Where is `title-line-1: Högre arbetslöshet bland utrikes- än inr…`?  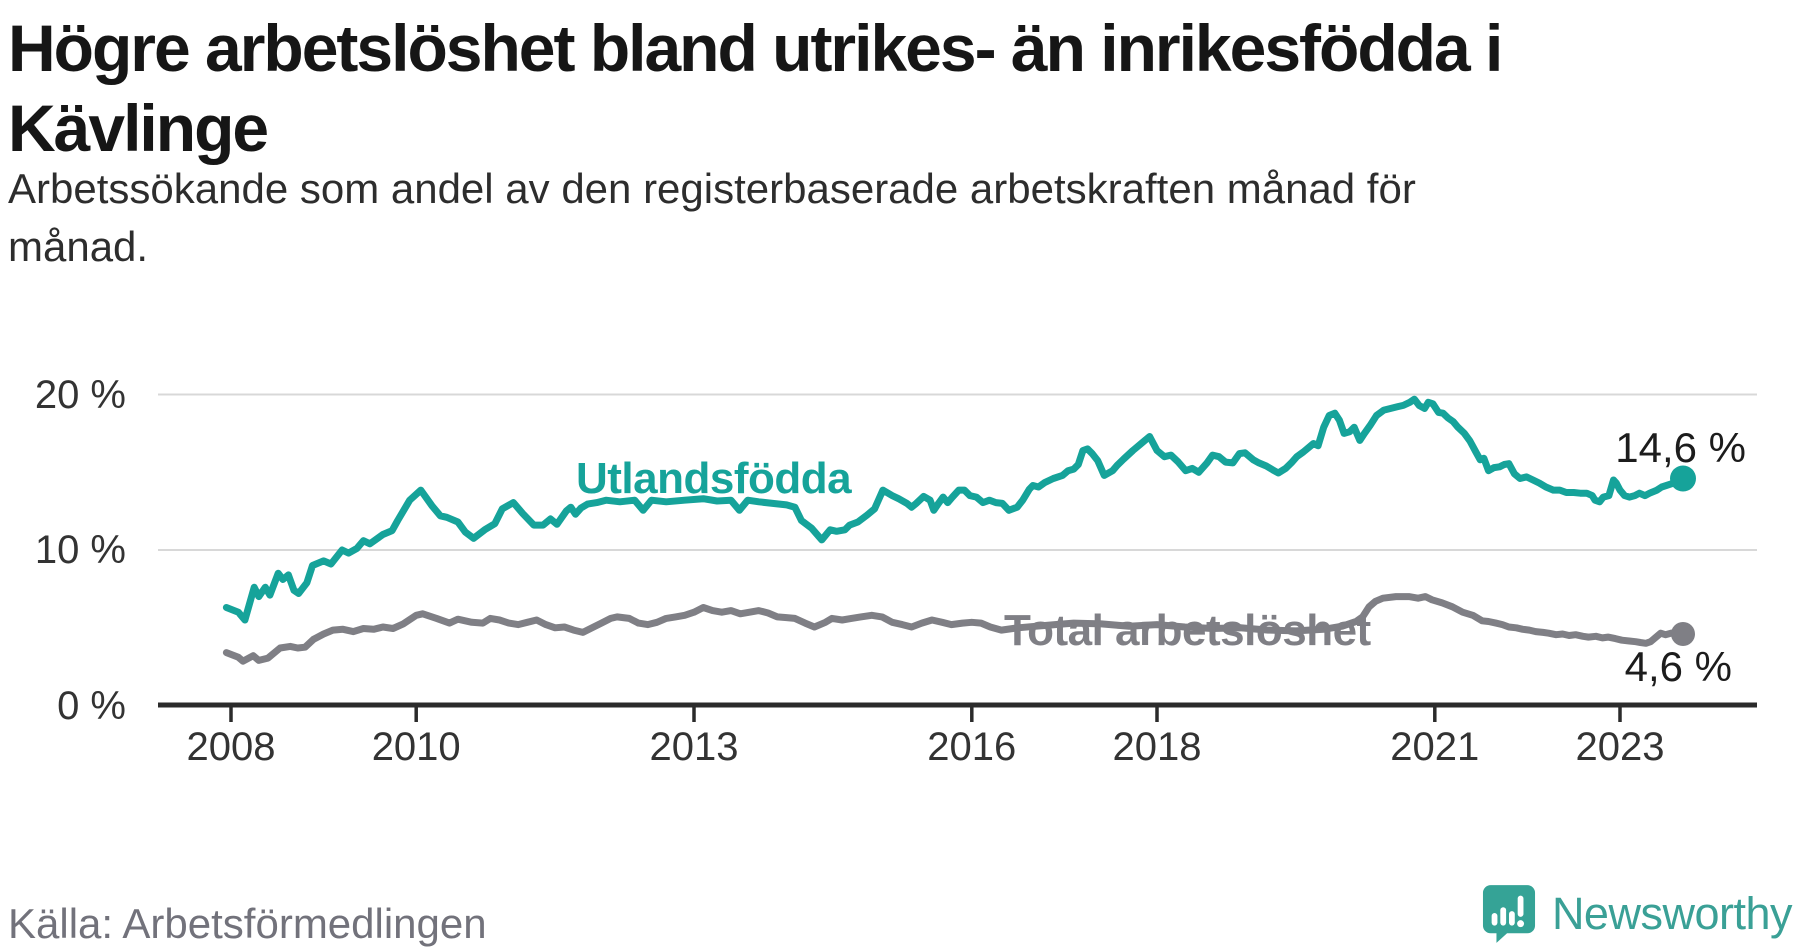
title-line-1: Högre arbetslöshet bland utrikes- än inr… is located at coordinates (755, 48).